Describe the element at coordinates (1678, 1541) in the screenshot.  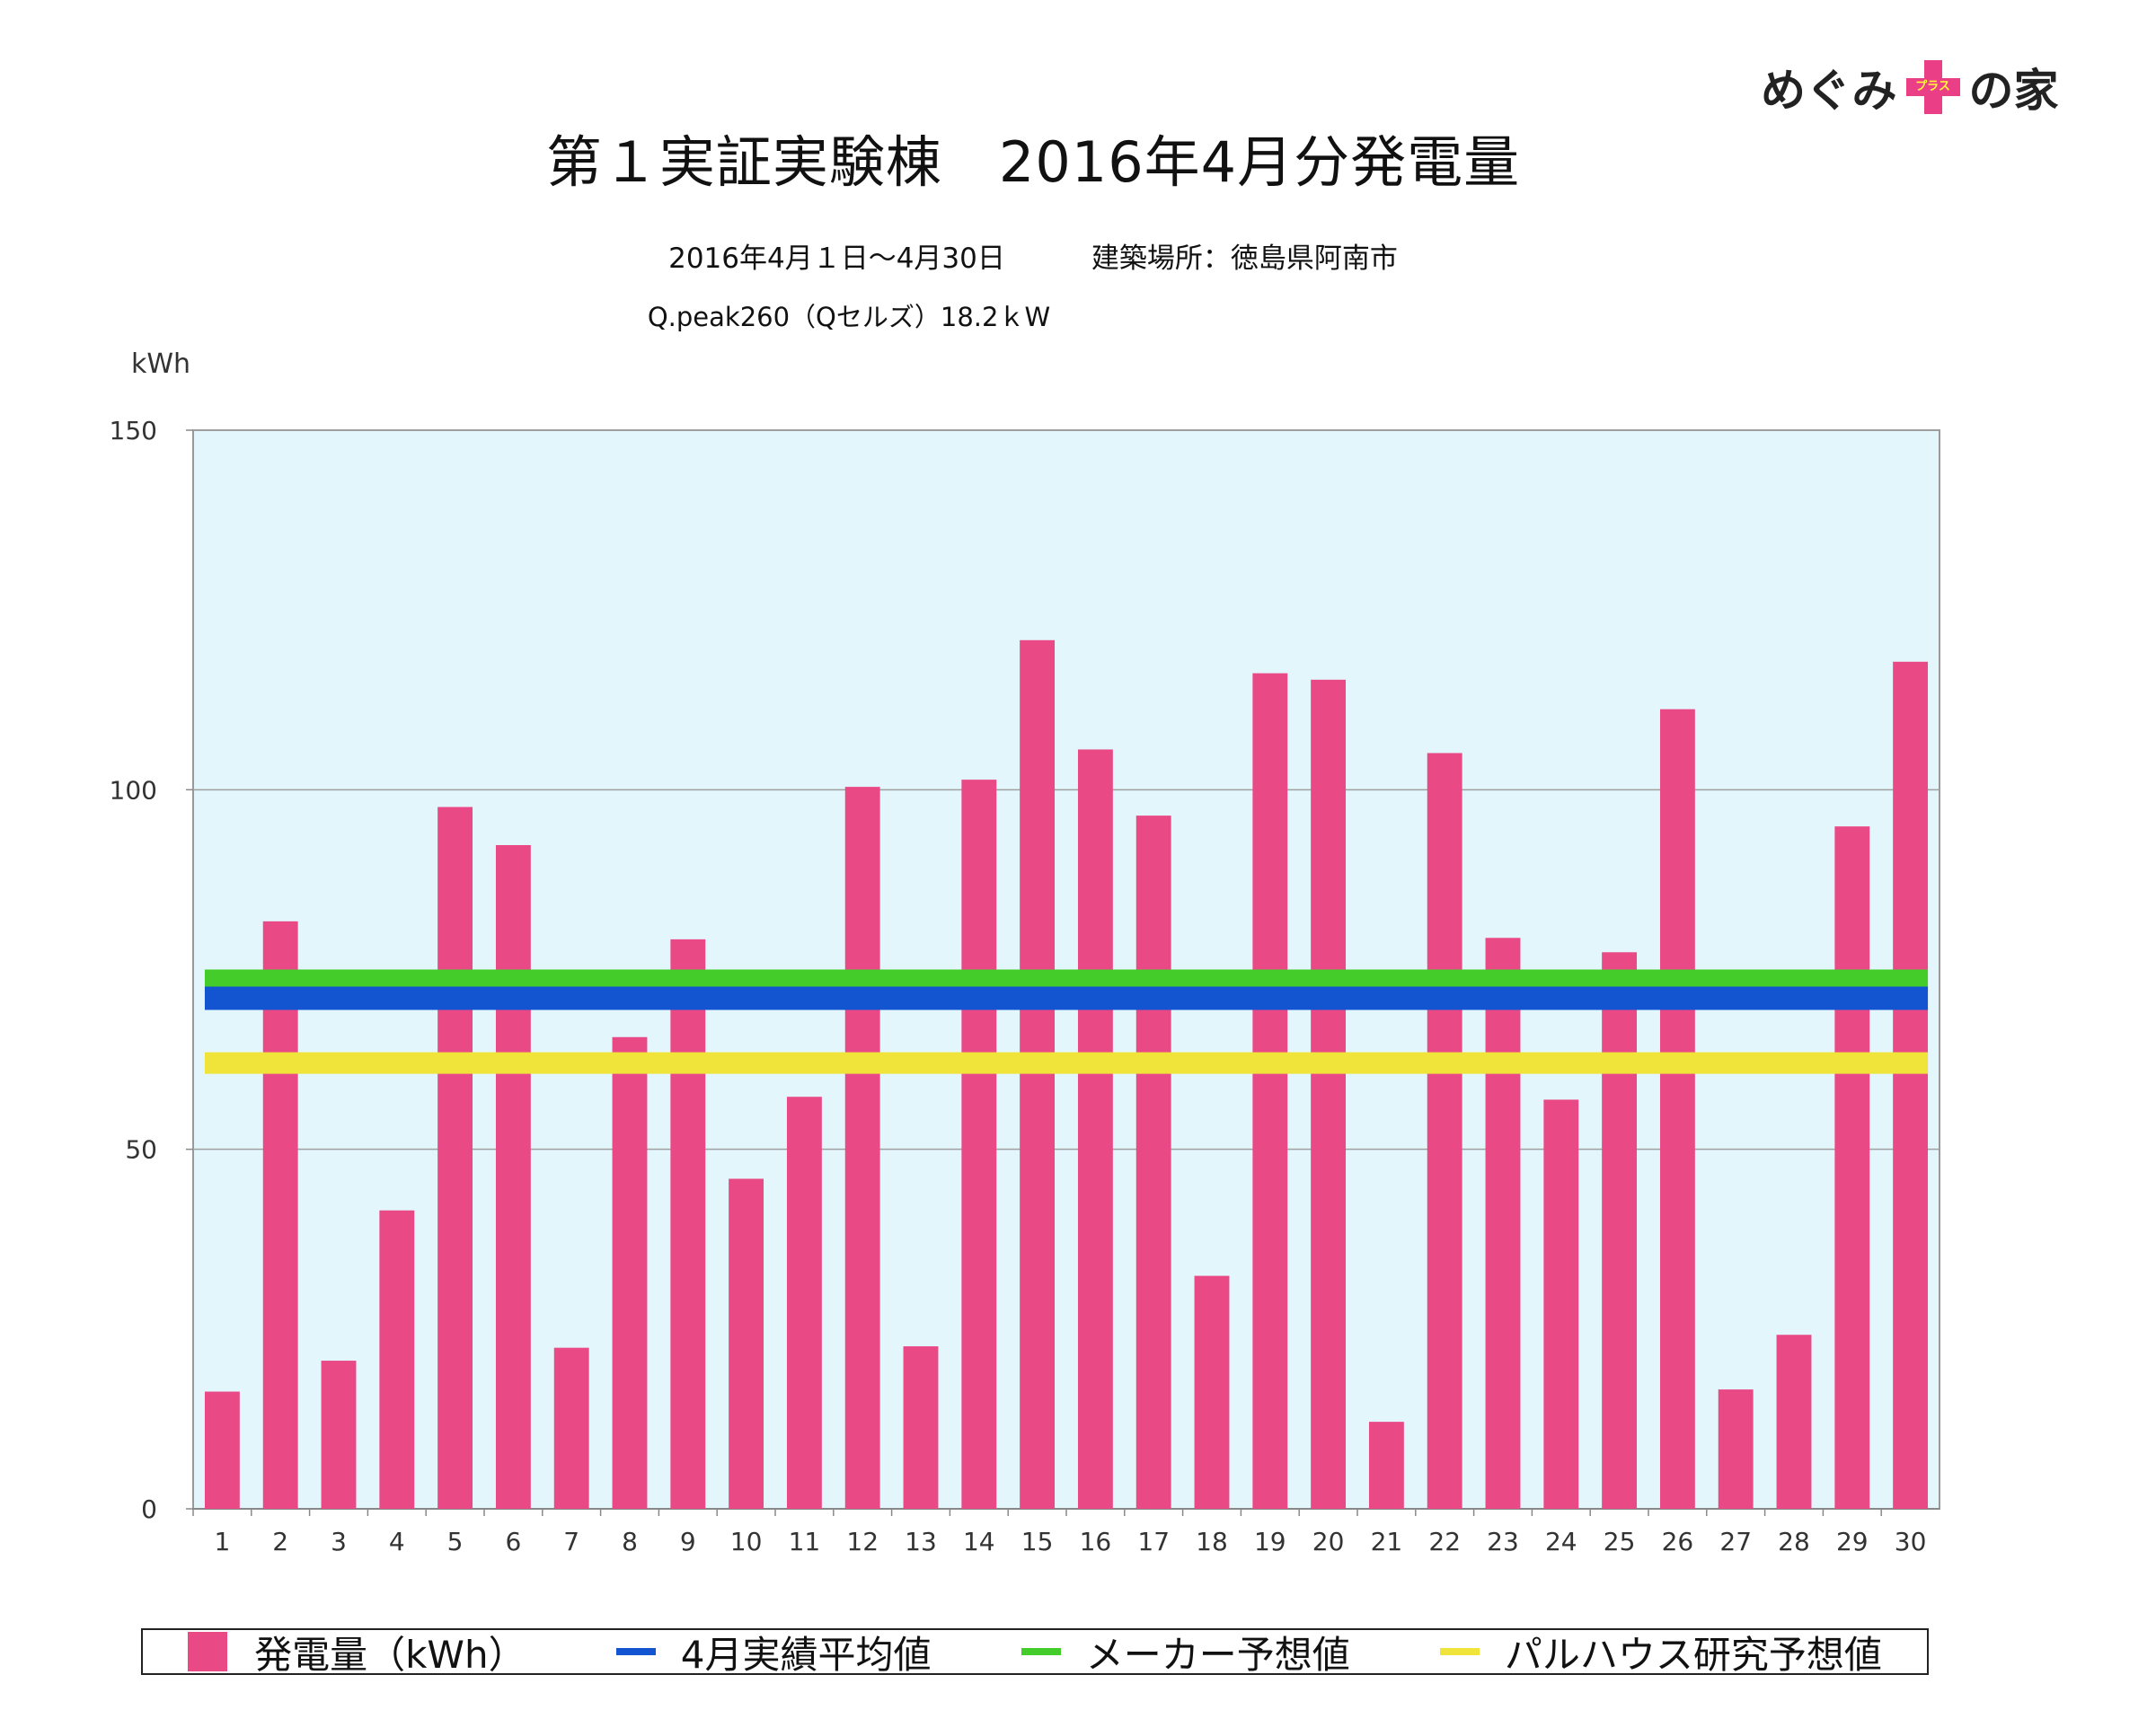
I see `x-tick-label: 26` at that location.